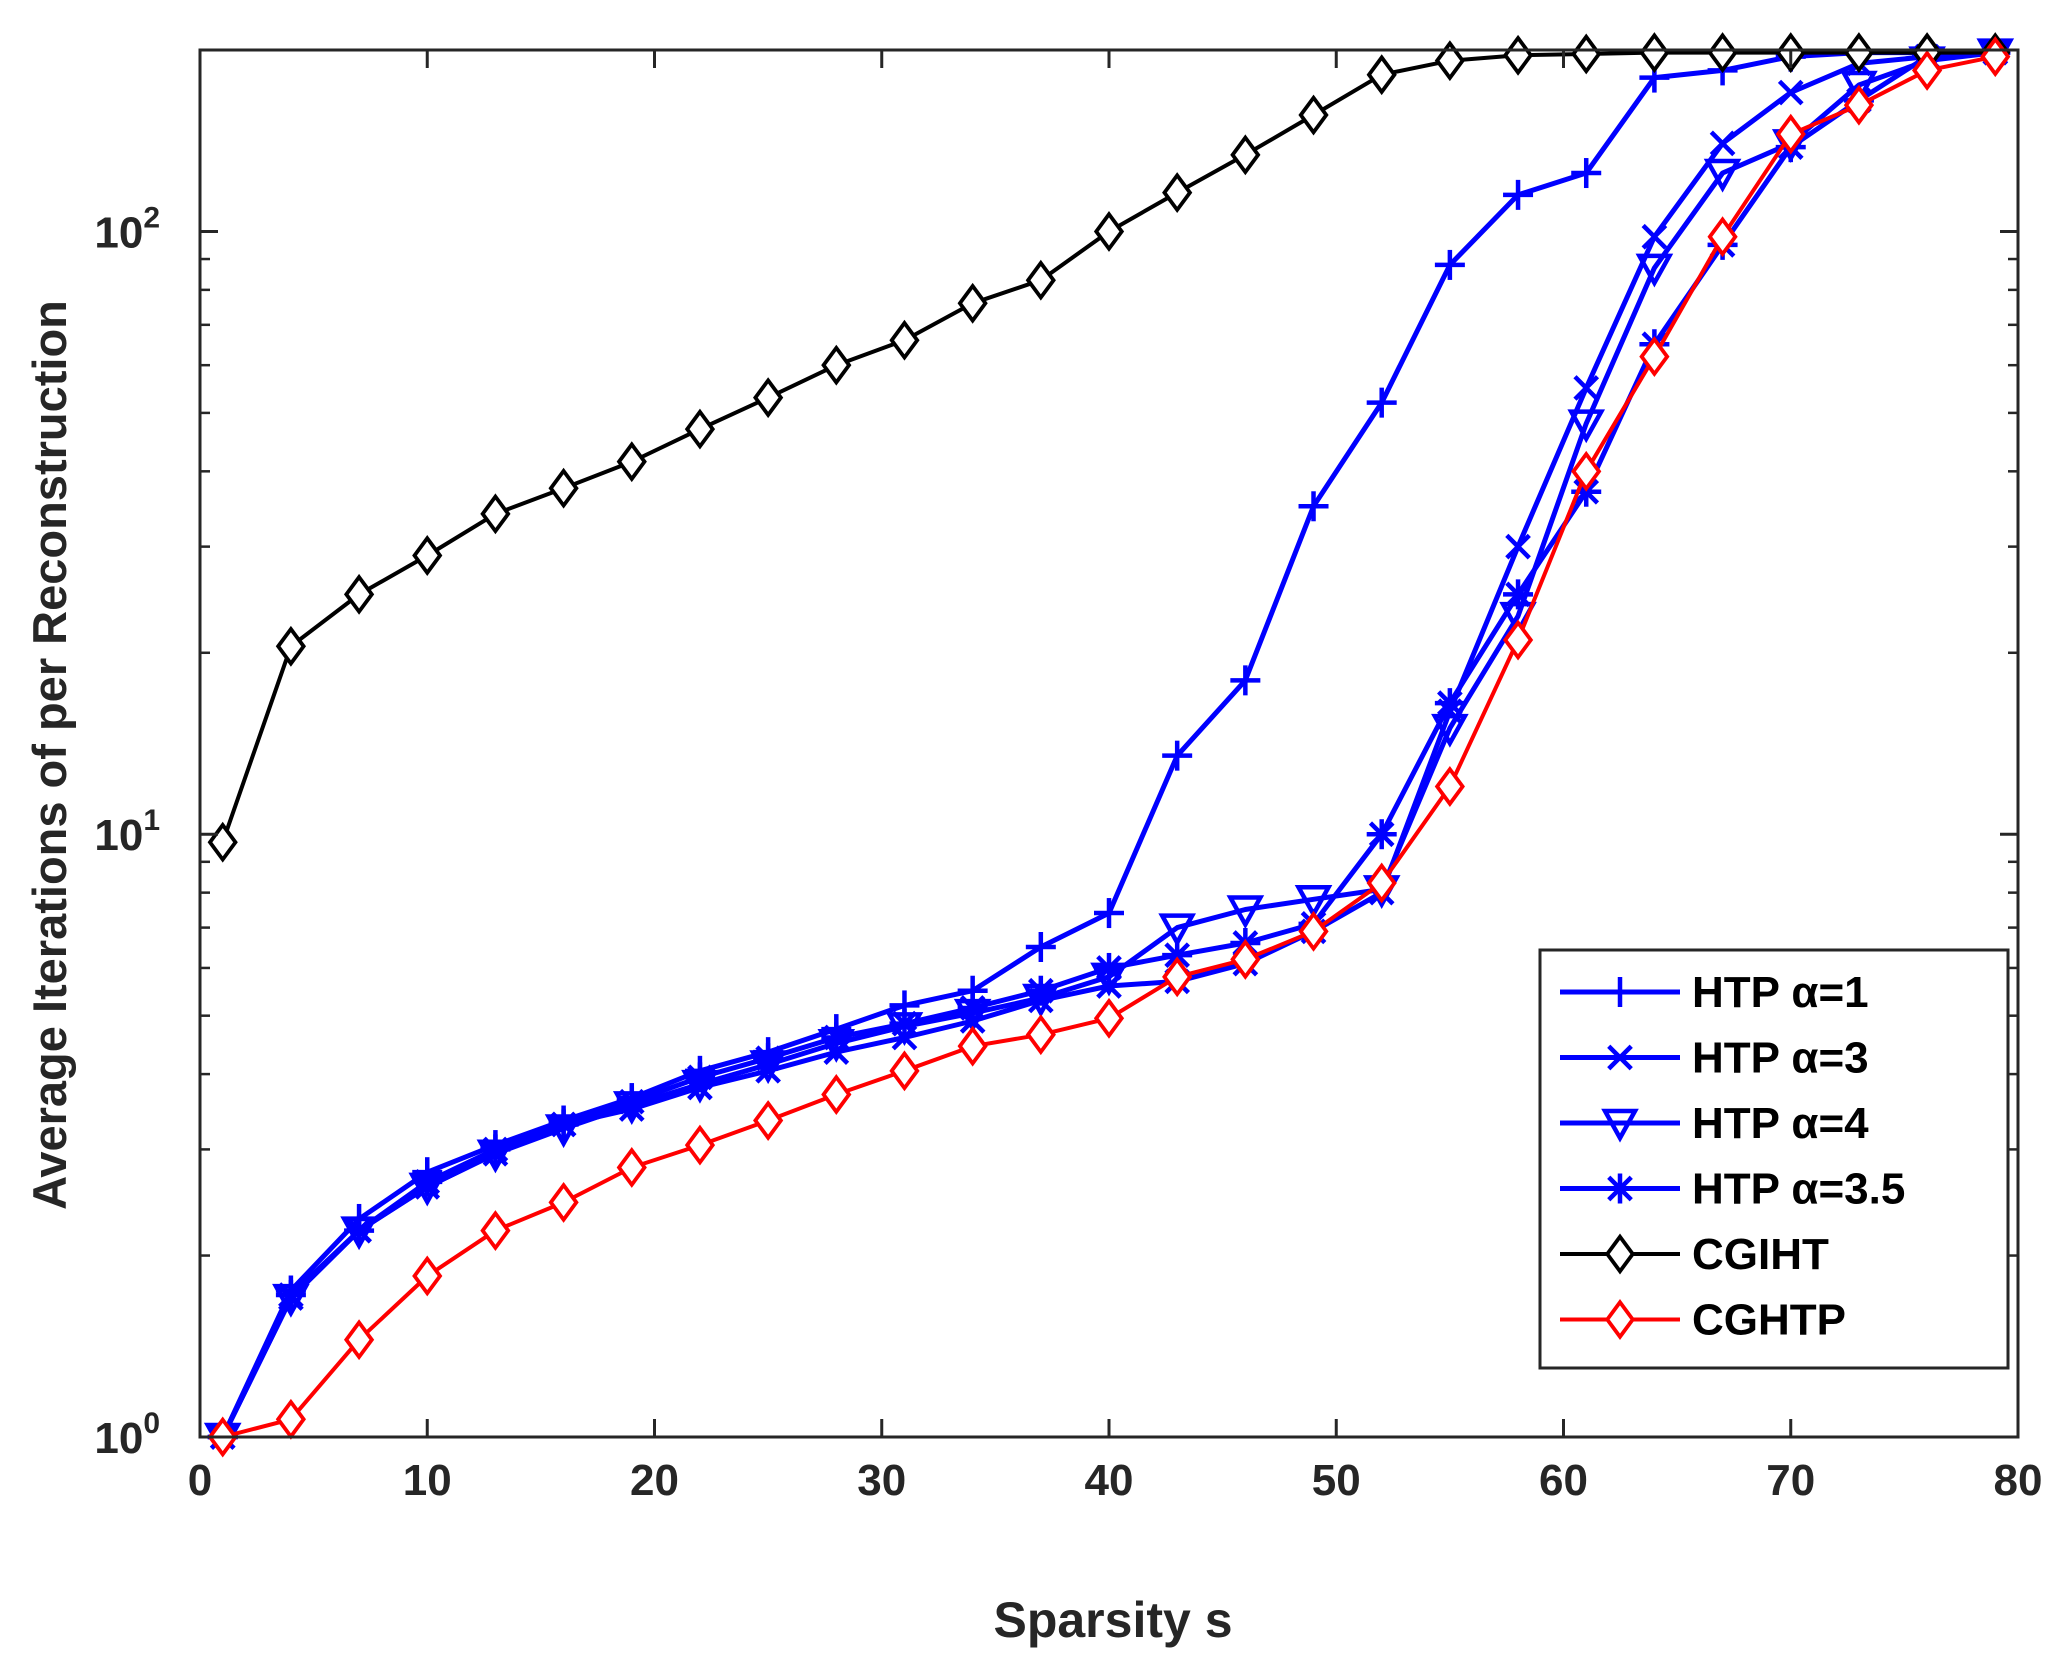 The width and height of the screenshot is (2064, 1669). What do you see at coordinates (1769, 1320) in the screenshot?
I see `legend-label: CGHTP` at bounding box center [1769, 1320].